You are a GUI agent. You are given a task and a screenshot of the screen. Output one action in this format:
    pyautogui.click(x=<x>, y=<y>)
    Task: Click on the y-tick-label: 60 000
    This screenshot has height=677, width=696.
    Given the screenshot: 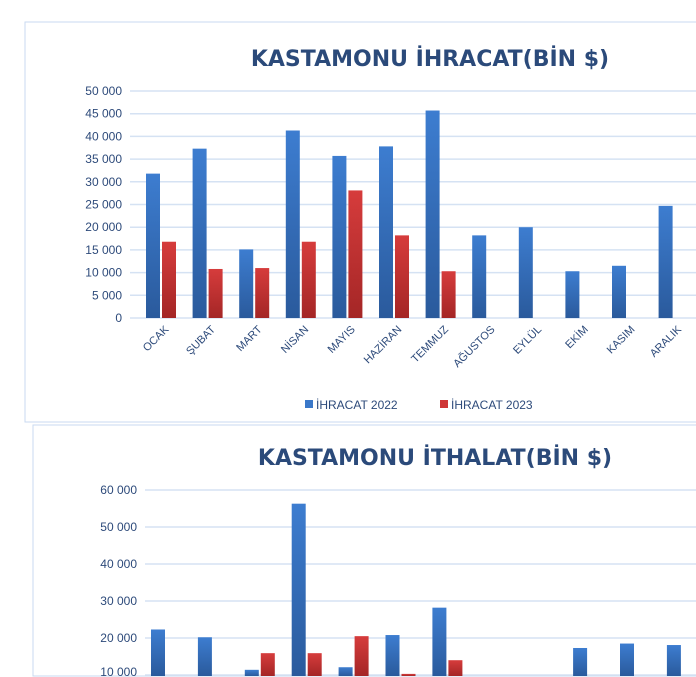 What is the action you would take?
    pyautogui.click(x=118, y=490)
    